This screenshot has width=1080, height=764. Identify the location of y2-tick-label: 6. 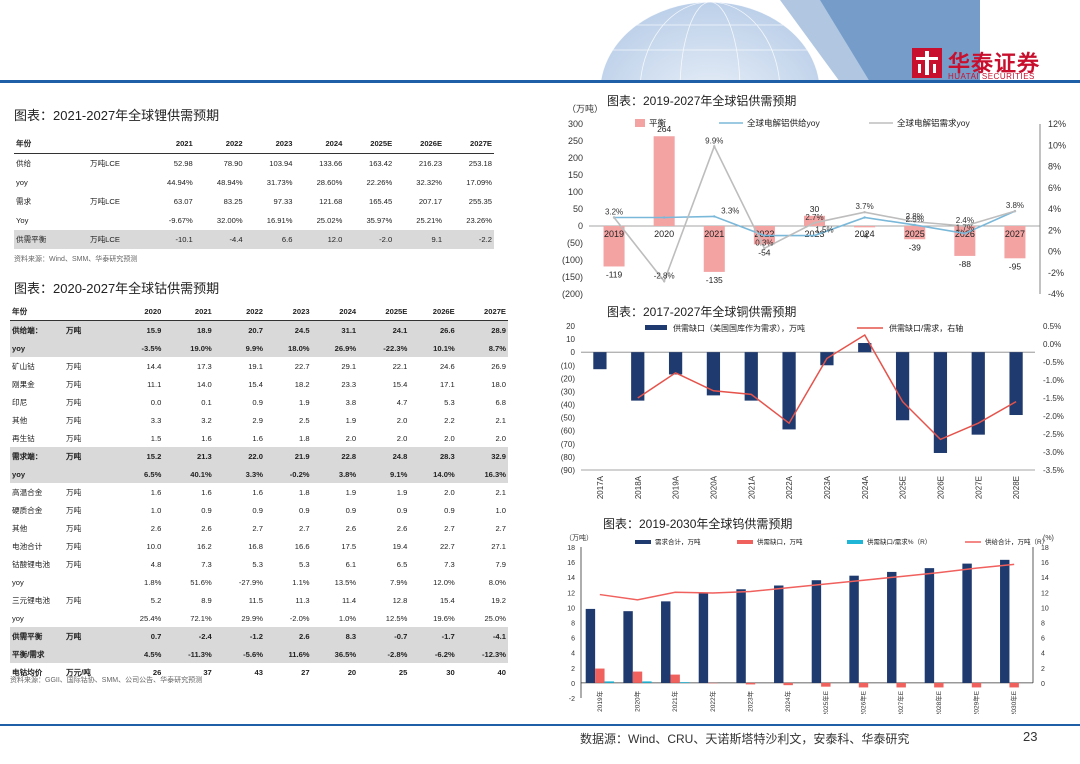
(1043, 639).